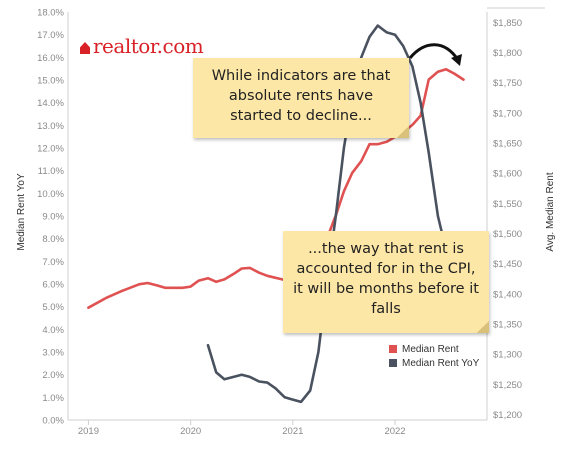 The height and width of the screenshot is (457, 577). I want to click on left-tick-label: 16.0%, so click(50, 58).